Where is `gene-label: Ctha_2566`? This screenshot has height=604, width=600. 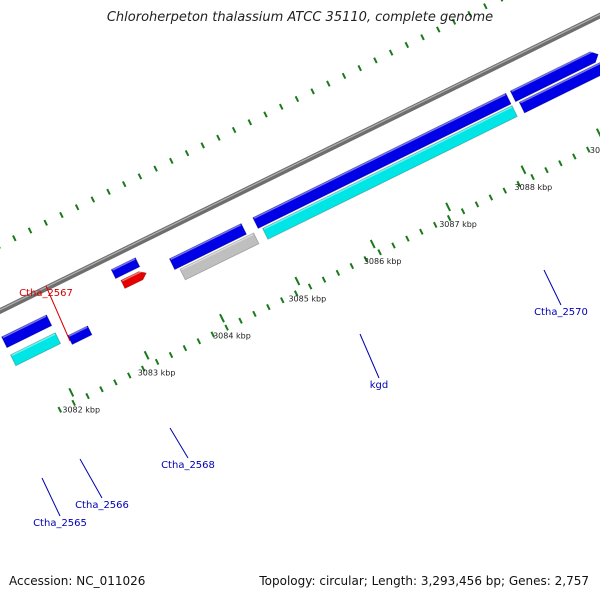
gene-label: Ctha_2566 is located at coordinates (102, 505).